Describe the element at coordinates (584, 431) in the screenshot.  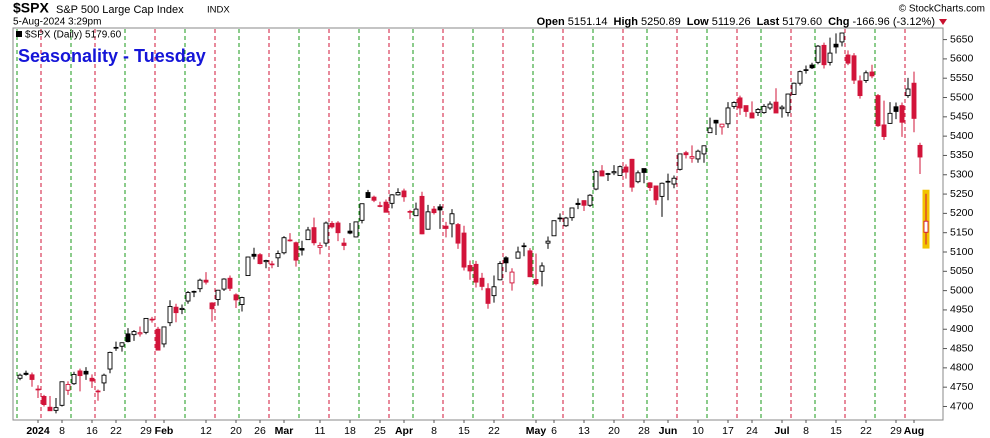
I see `x-tick-label: 13` at that location.